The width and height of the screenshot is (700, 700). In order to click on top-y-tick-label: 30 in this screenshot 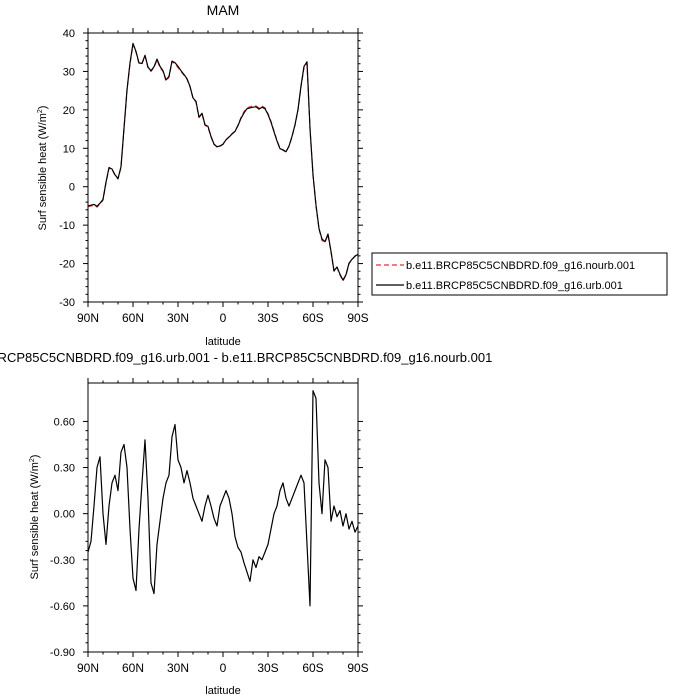, I will do `click(69, 72)`.